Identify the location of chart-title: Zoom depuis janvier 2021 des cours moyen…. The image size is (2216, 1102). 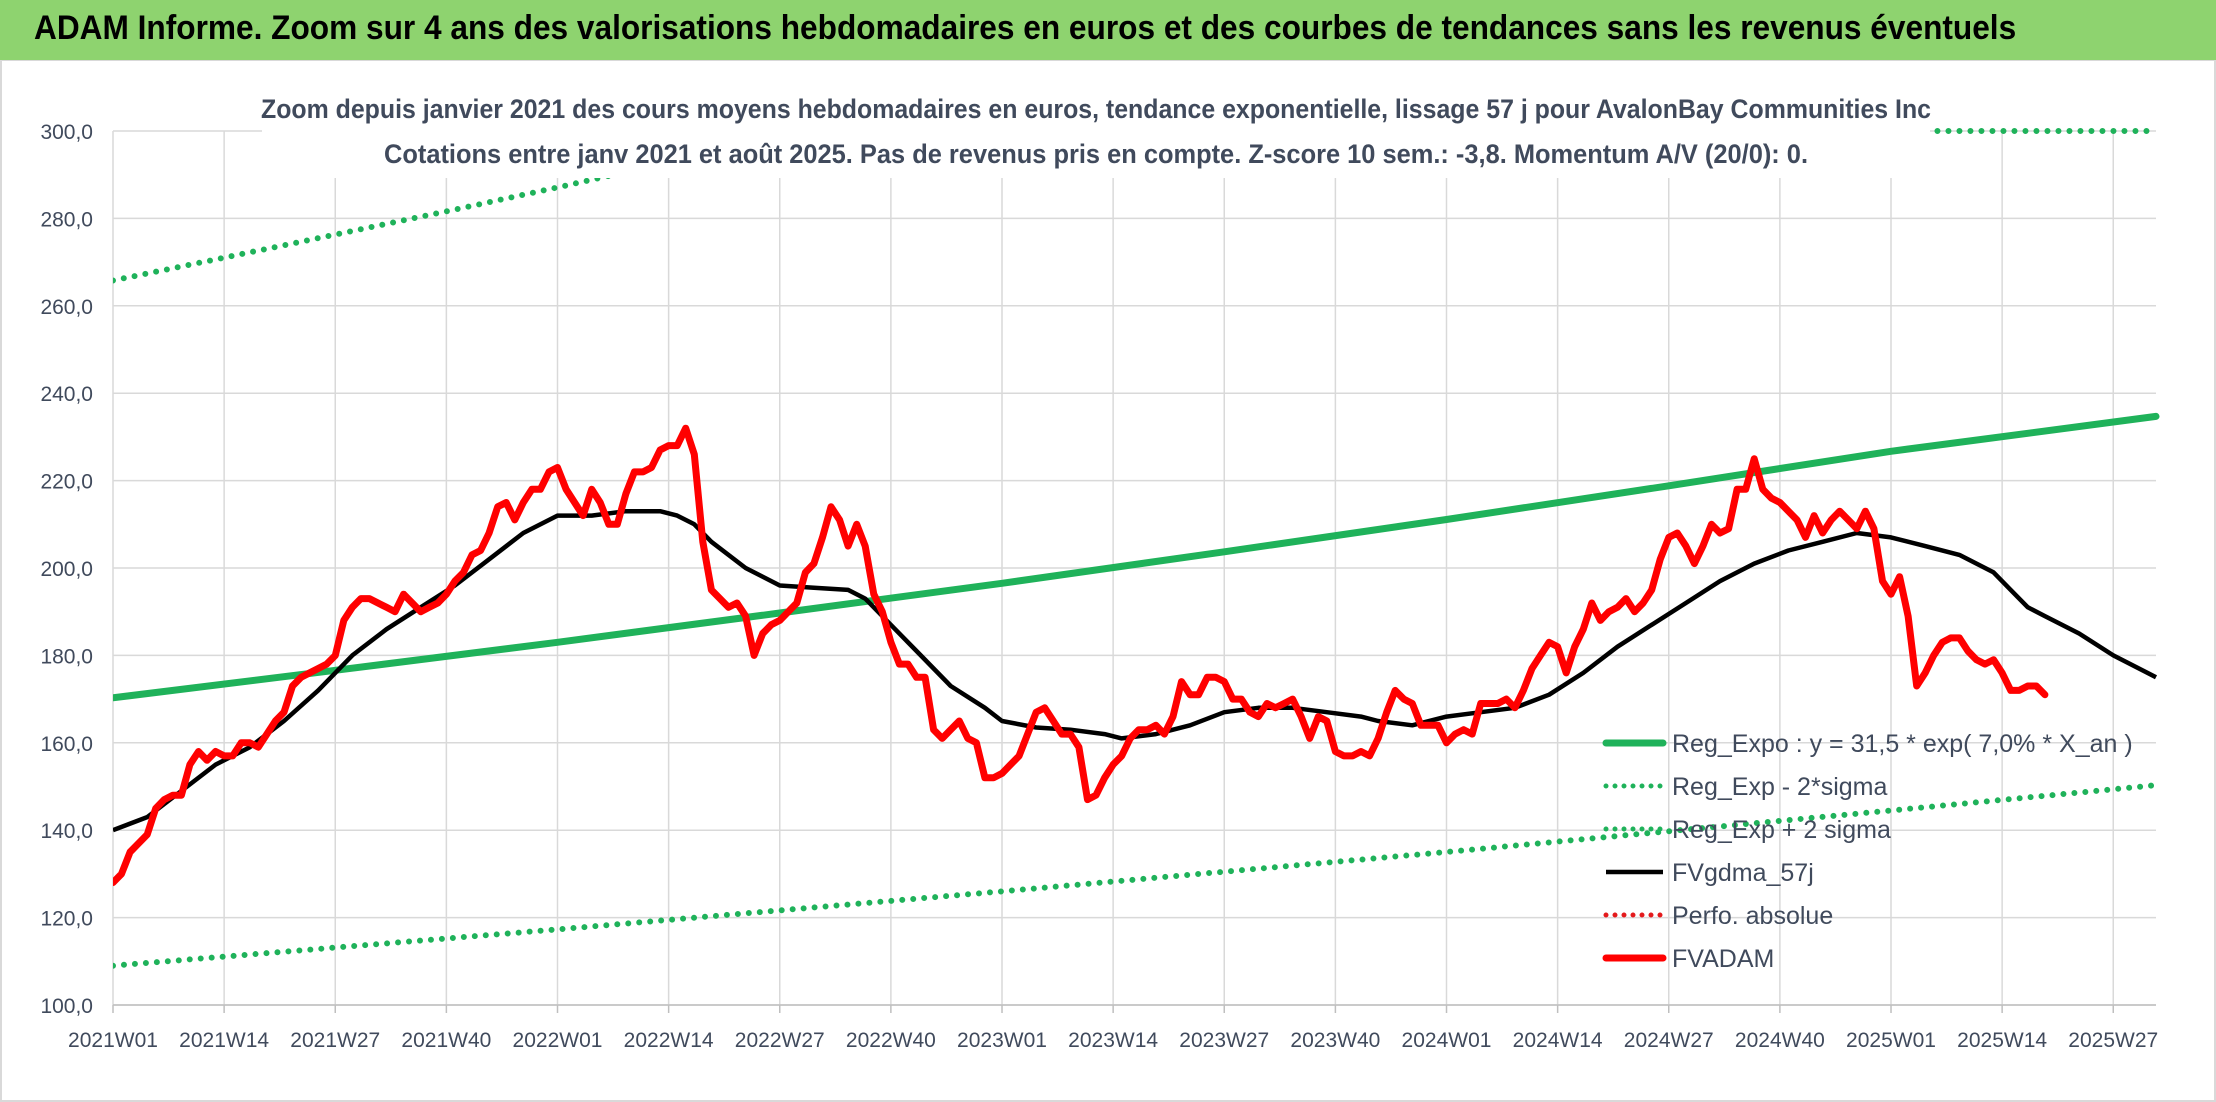
(1096, 109).